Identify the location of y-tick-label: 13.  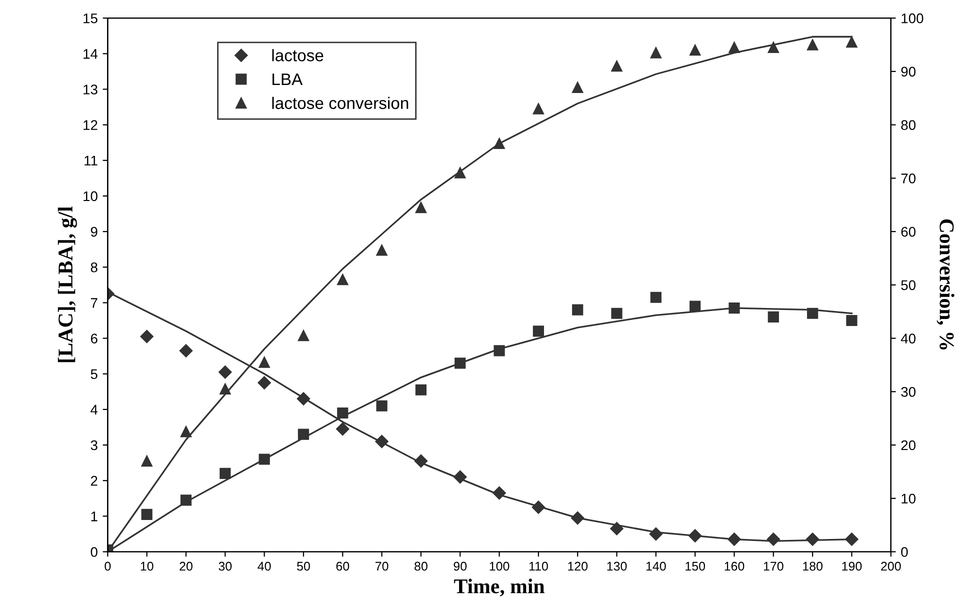
(91, 89).